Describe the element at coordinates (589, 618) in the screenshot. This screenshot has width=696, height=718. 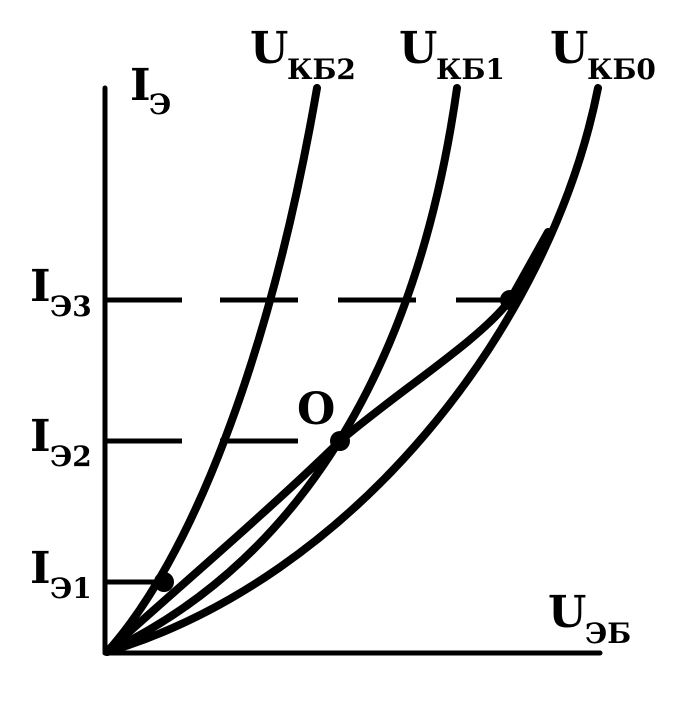
I see `x-axis-label: U ЭБ` at that location.